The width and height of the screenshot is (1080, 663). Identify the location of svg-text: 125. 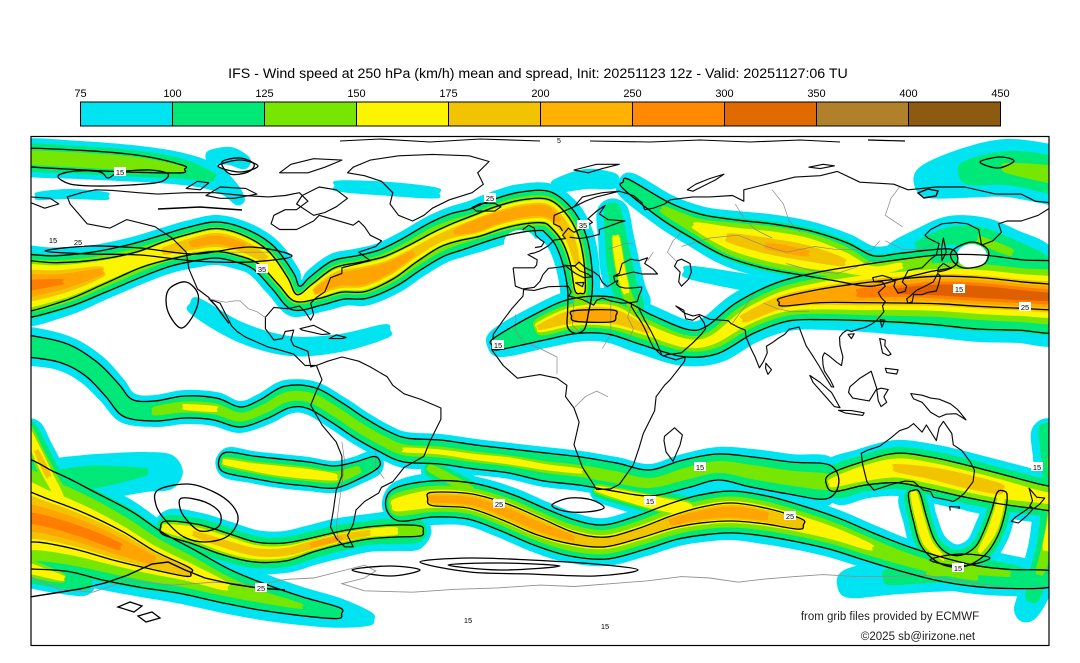
(264, 94).